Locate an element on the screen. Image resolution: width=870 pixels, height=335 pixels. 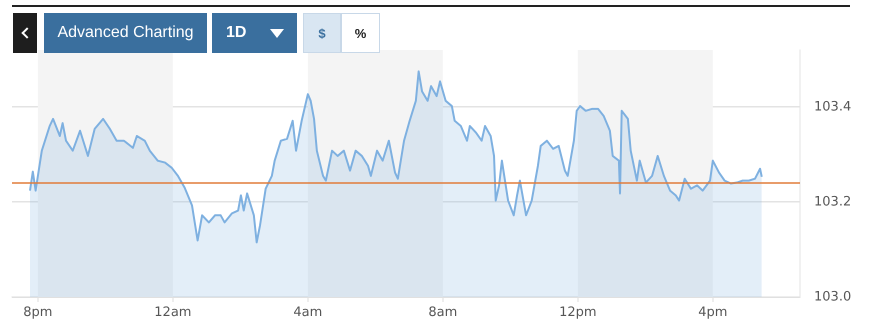
y-tick-label: 103.0 is located at coordinates (833, 296).